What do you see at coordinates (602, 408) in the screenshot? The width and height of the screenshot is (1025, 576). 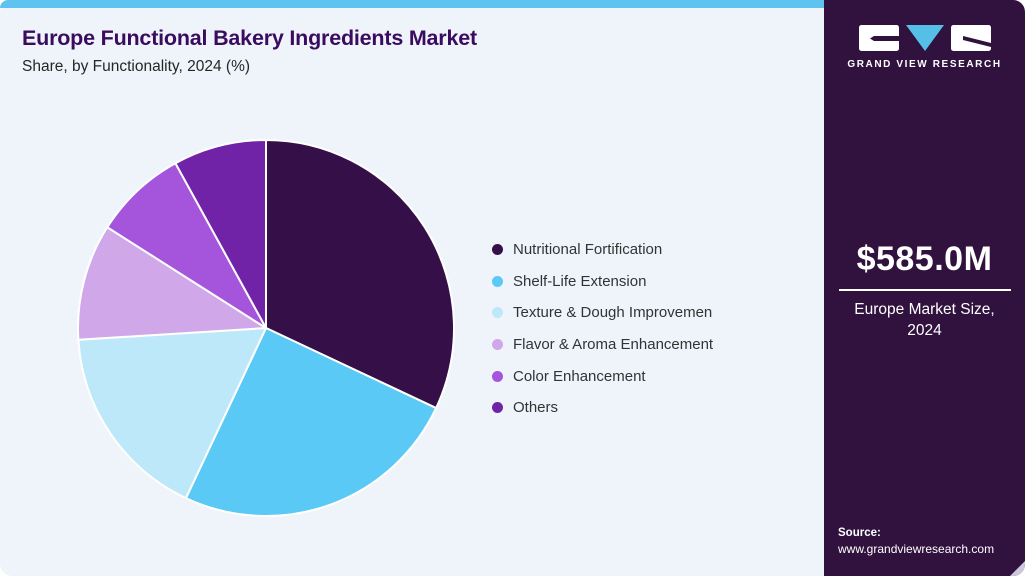 I see `legend-item-5: Others` at bounding box center [602, 408].